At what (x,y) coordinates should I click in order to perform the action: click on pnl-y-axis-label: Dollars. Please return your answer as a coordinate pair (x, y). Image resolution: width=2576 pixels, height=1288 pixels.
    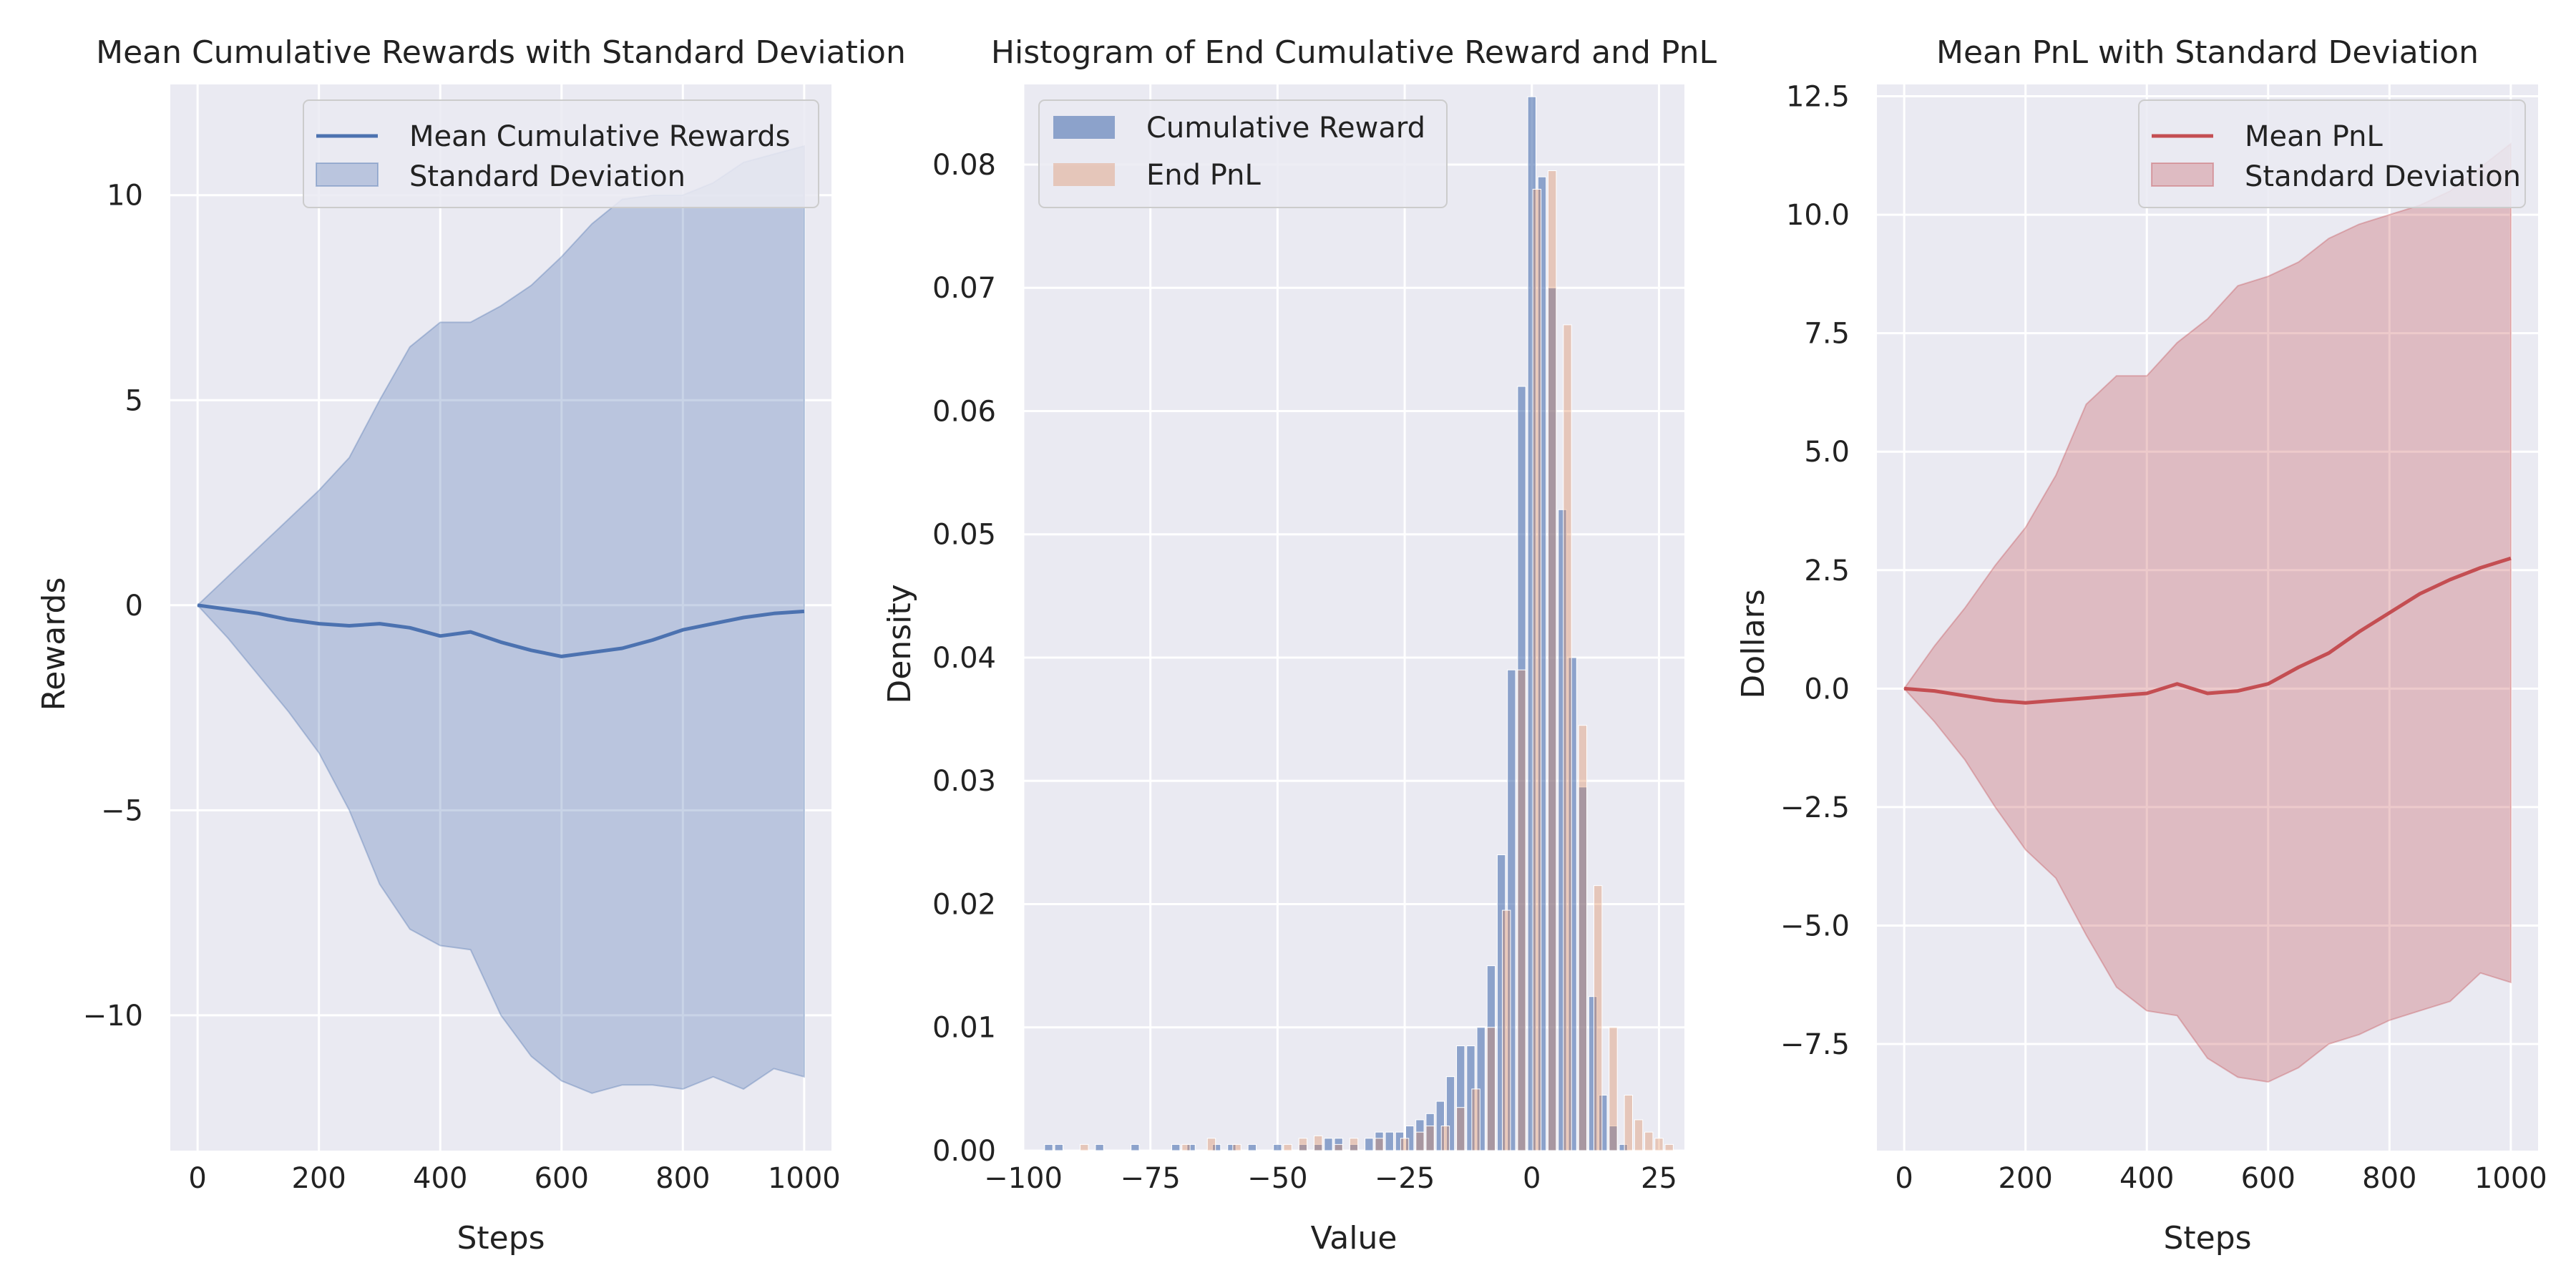
    Looking at the image, I should click on (1753, 643).